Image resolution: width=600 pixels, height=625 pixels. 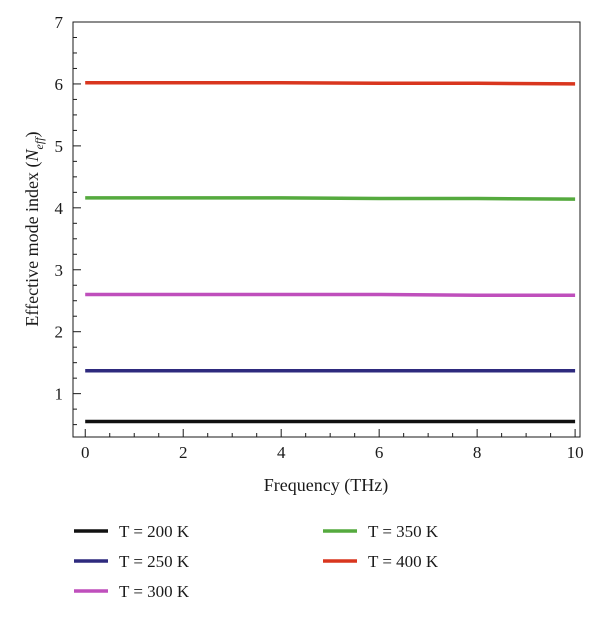 What do you see at coordinates (32, 155) in the screenshot?
I see `y-axis-title-symbol: N` at bounding box center [32, 155].